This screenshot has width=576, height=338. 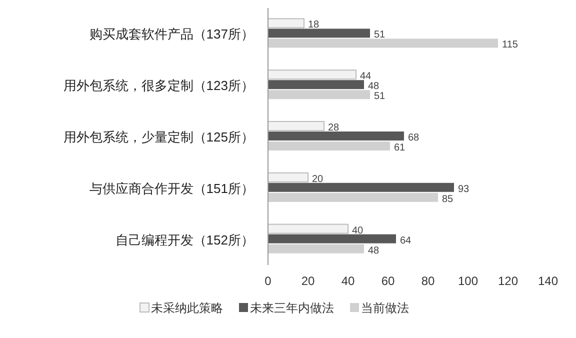 I want to click on x-tick-label: 80, so click(x=428, y=281).